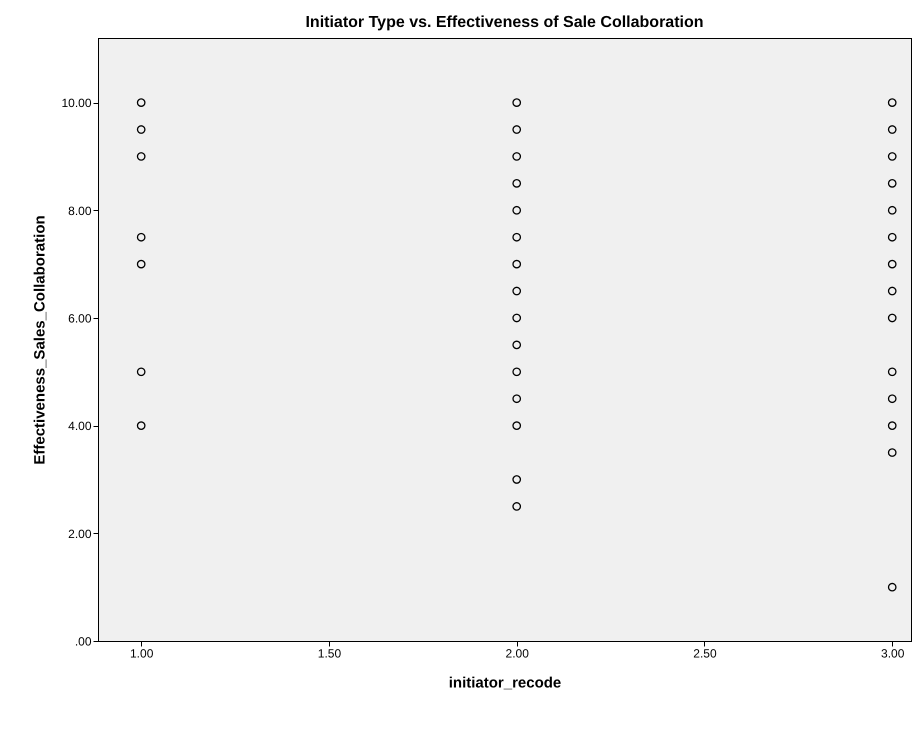 This screenshot has height=744, width=924. What do you see at coordinates (504, 22) in the screenshot?
I see `chart-title: Initiator Type vs. Effectiveness of Sale Collaboration` at bounding box center [504, 22].